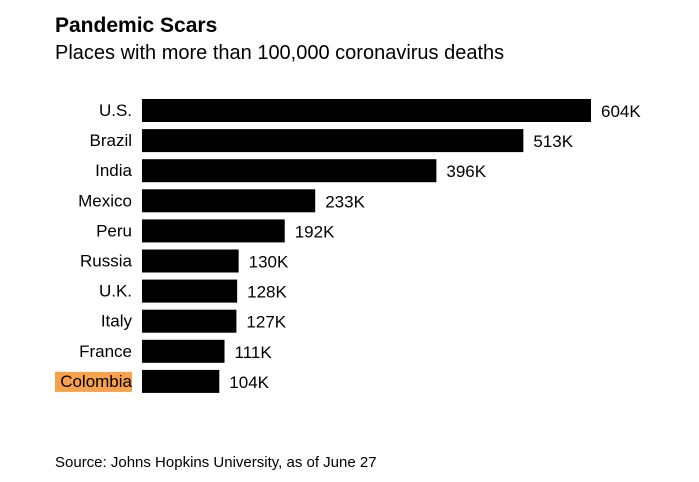  Describe the element at coordinates (110, 140) in the screenshot. I see `category-label: Brazil` at that location.